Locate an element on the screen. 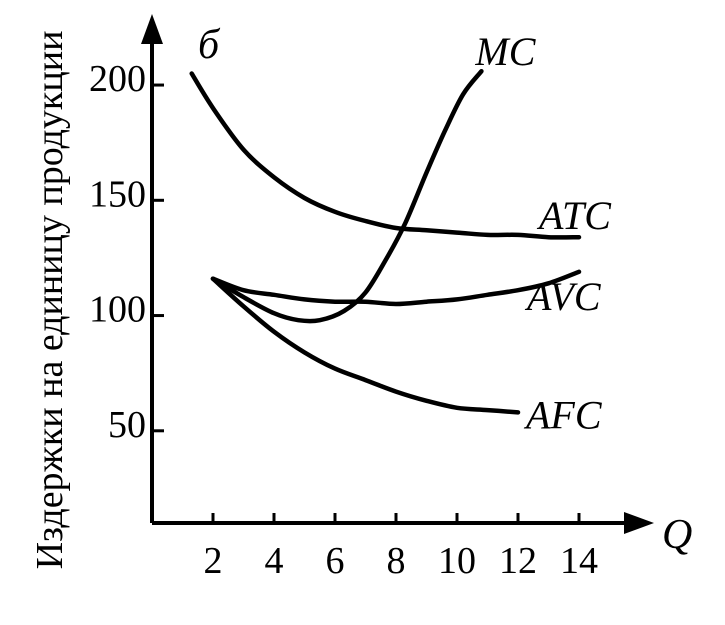  x-axis-title: Q is located at coordinates (677, 535).